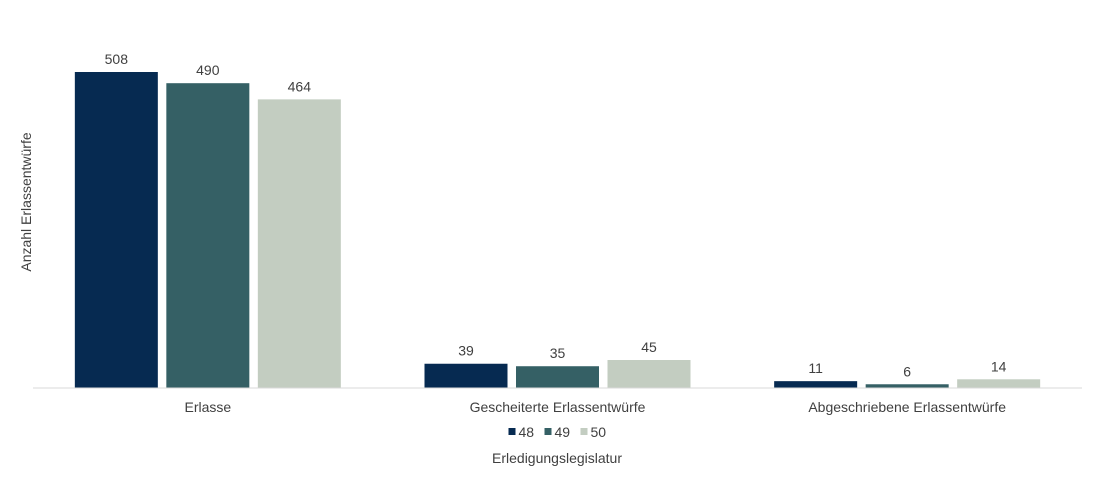 The image size is (1096, 484). Describe the element at coordinates (527, 432) in the screenshot. I see `legend-label-48: 48` at that location.